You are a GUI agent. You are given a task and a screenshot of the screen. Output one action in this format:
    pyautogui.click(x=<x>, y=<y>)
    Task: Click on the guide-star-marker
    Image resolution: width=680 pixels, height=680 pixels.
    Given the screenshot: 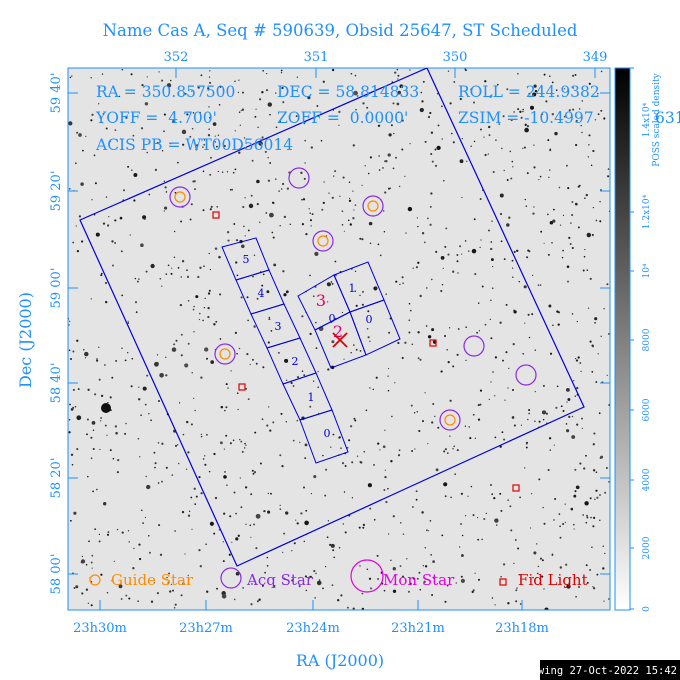 What is the action you would take?
    pyautogui.click(x=225, y=354)
    